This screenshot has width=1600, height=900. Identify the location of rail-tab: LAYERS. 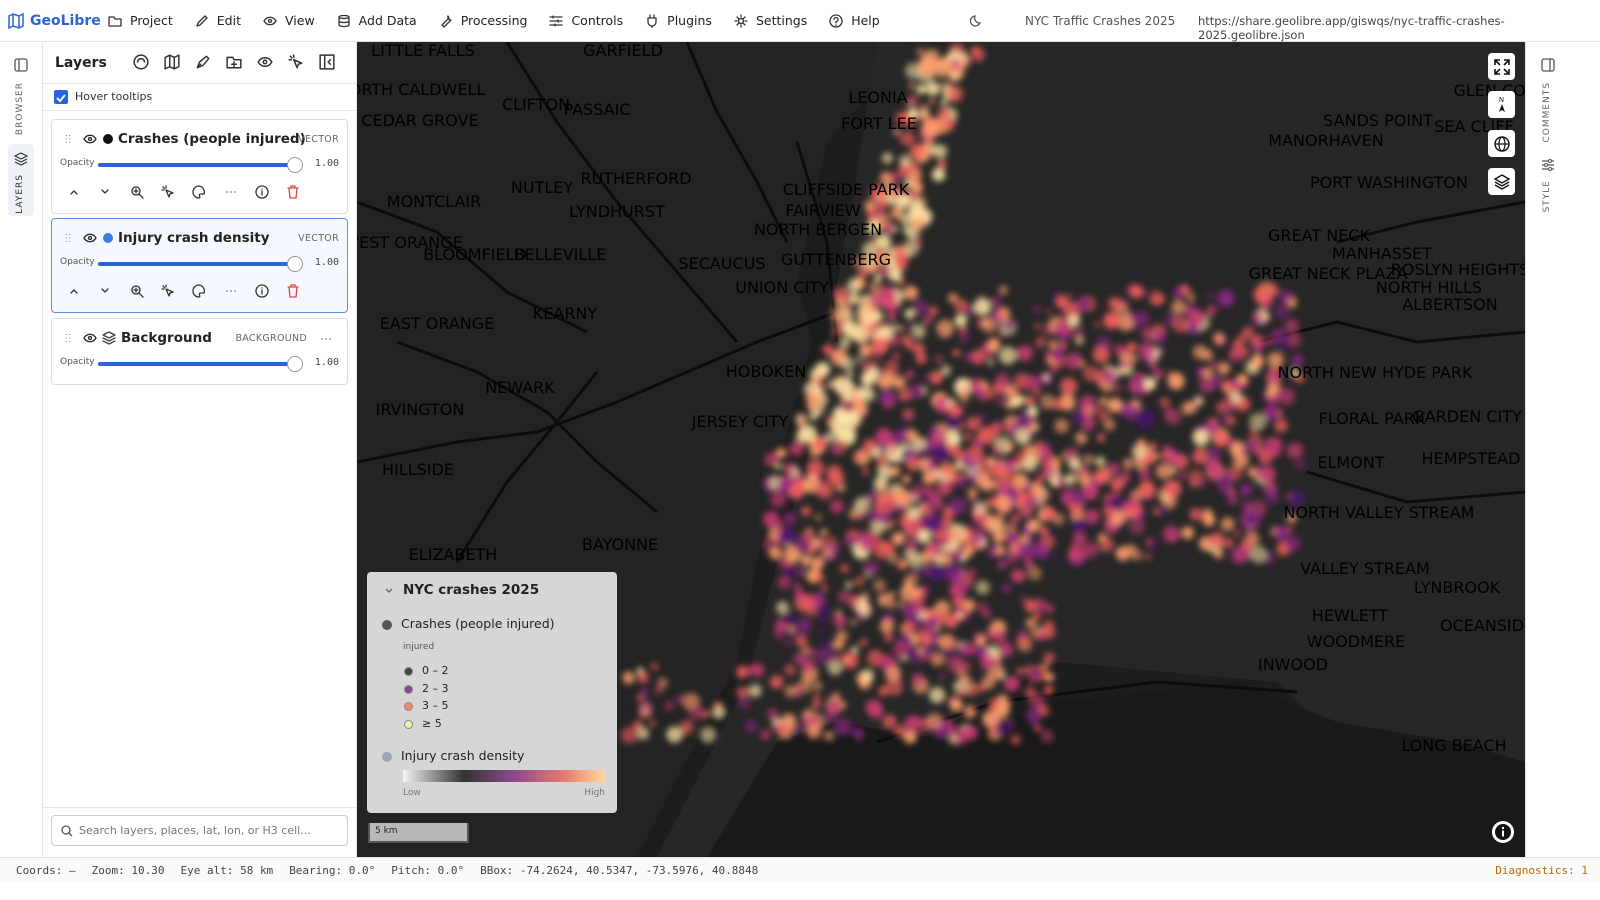
(20, 194).